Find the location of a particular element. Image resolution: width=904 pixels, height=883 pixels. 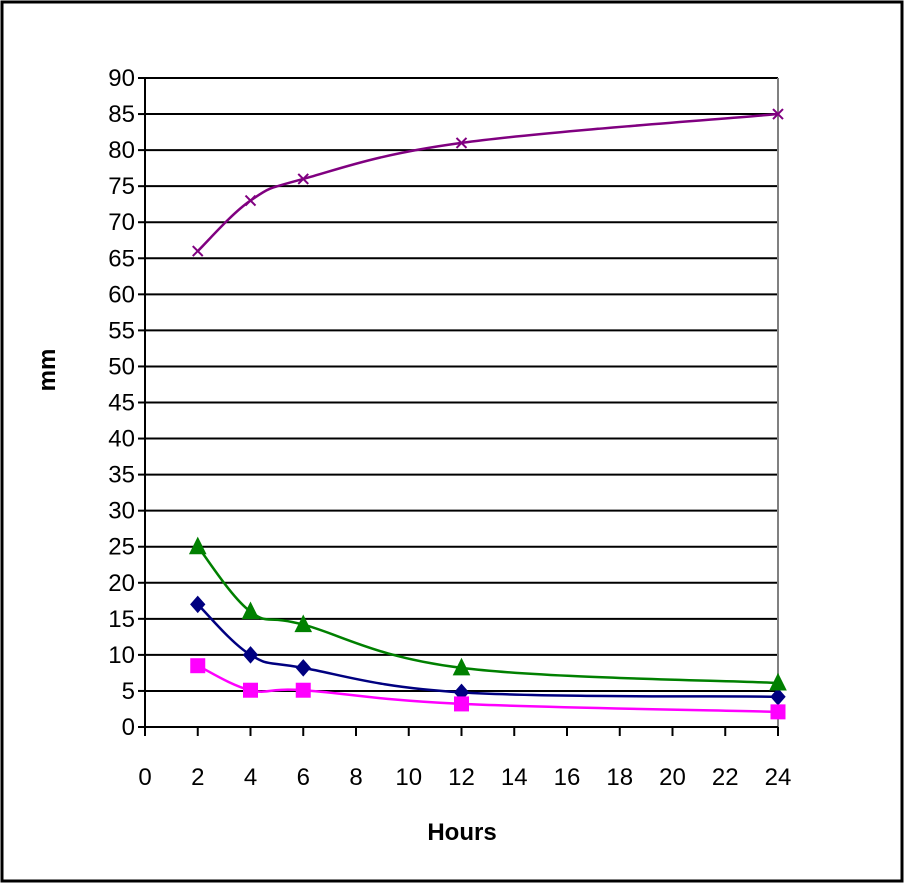

series-4-point-24-b is located at coordinates (778, 114).